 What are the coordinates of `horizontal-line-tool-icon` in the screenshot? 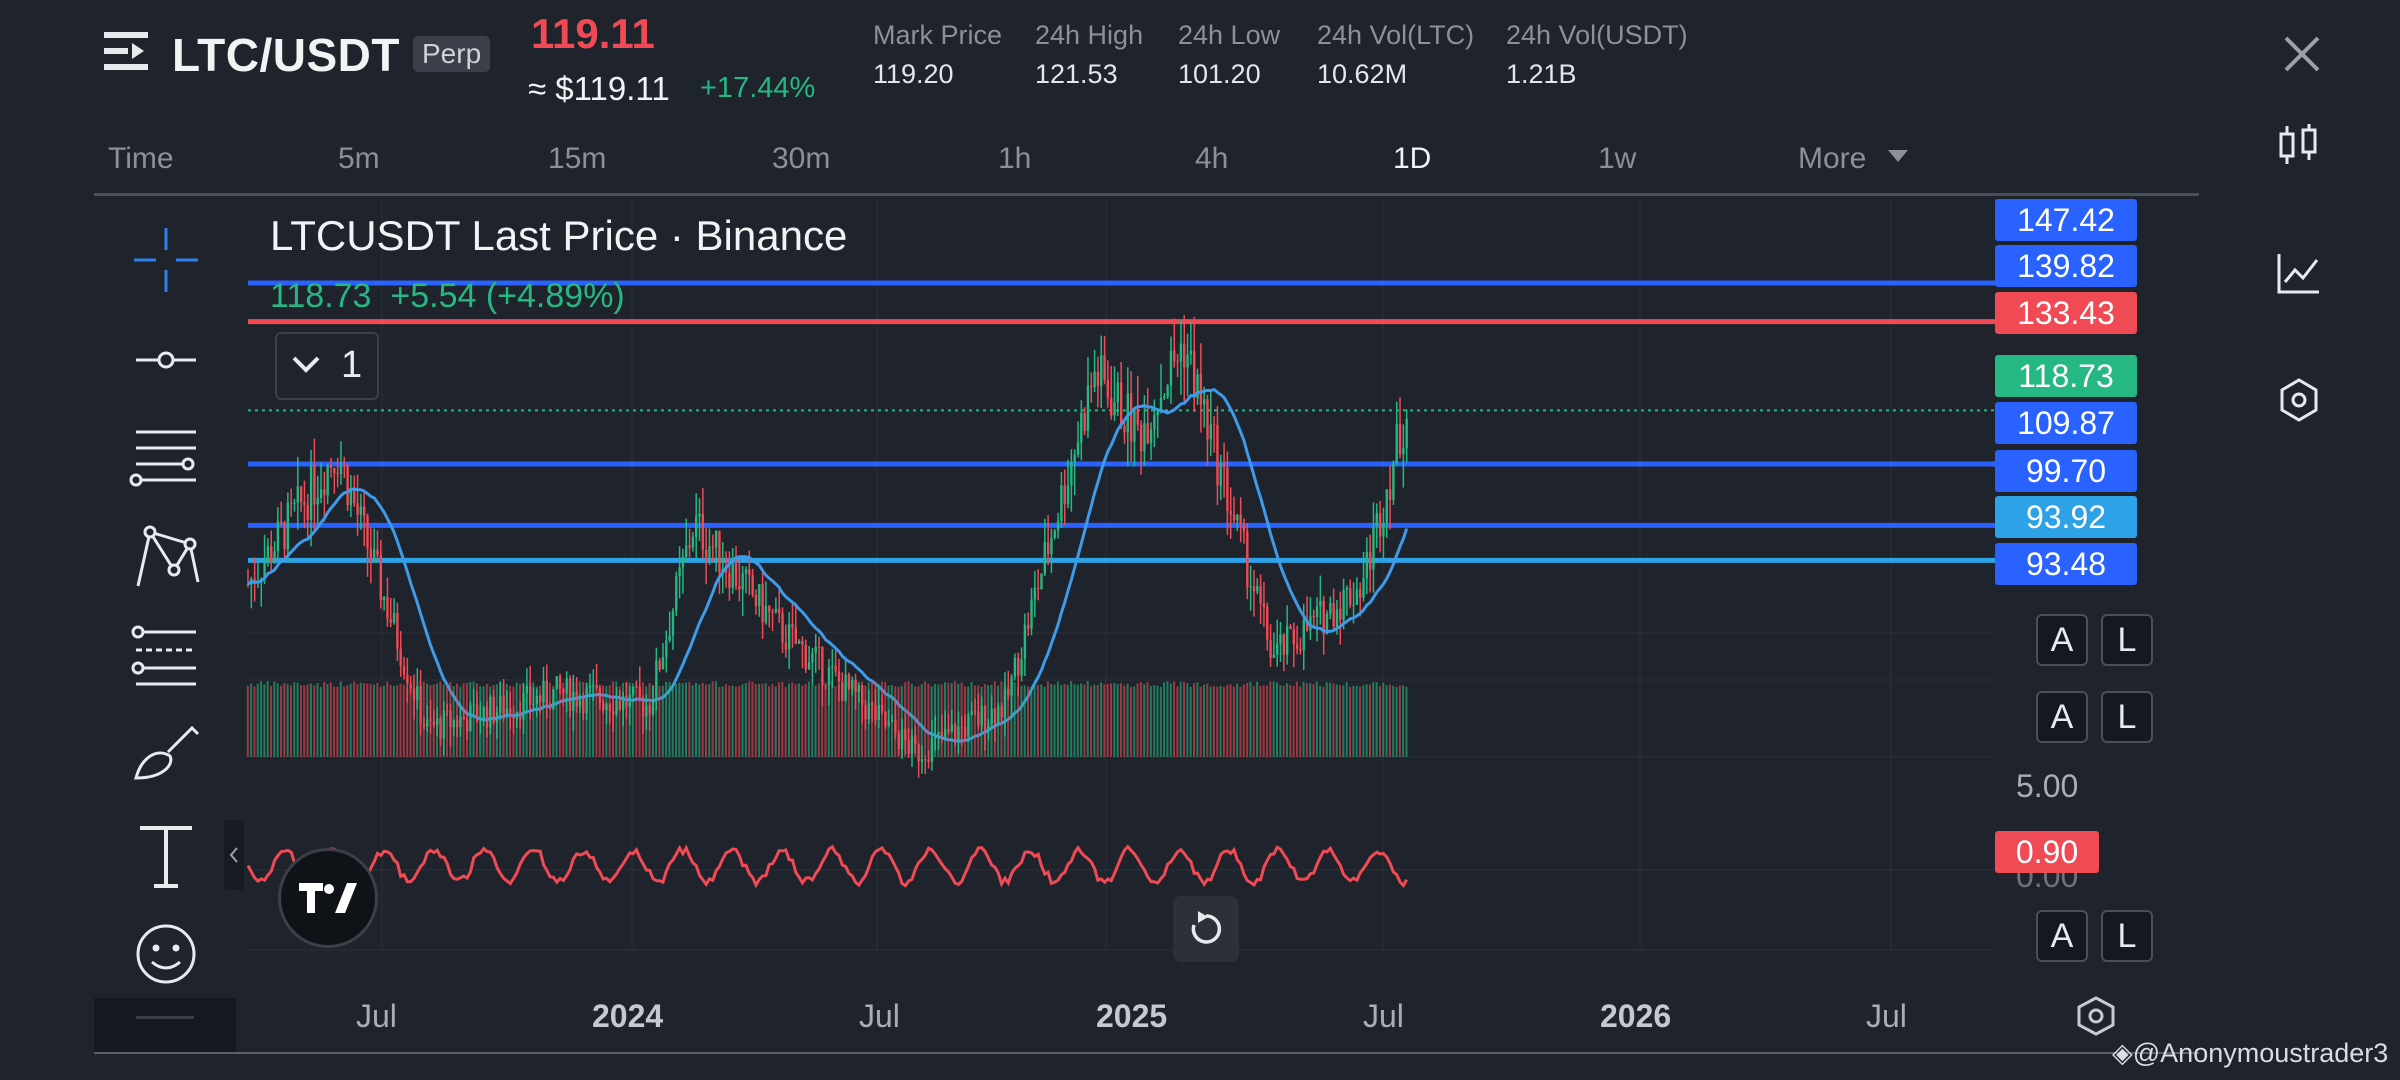 It's located at (166, 360).